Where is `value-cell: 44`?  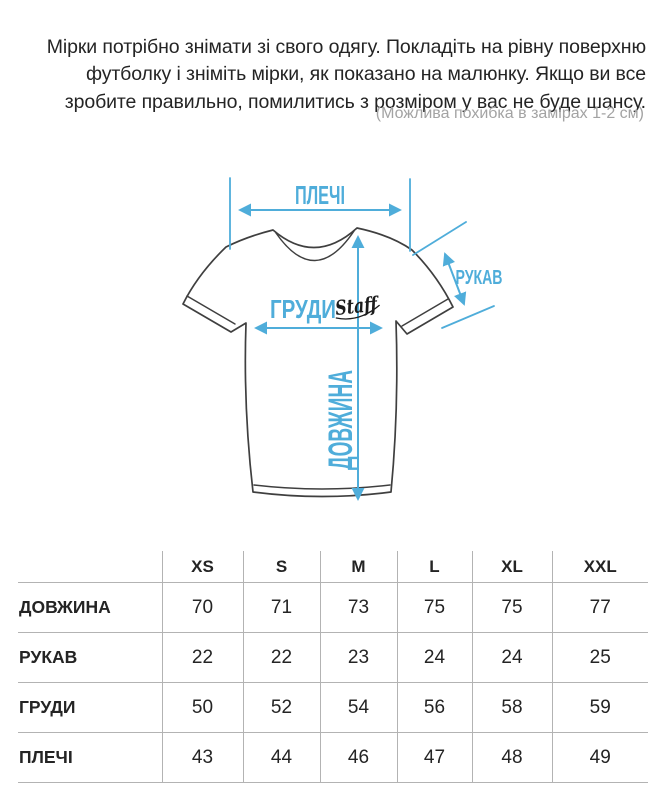 value-cell: 44 is located at coordinates (281, 757).